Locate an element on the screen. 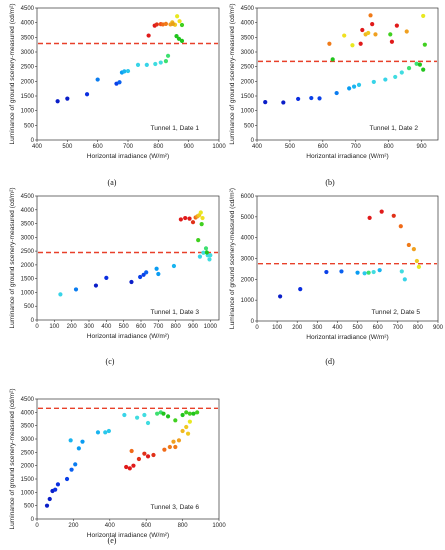  panel-annotation: Tunnel 2, Date 5 is located at coordinates (395, 312).